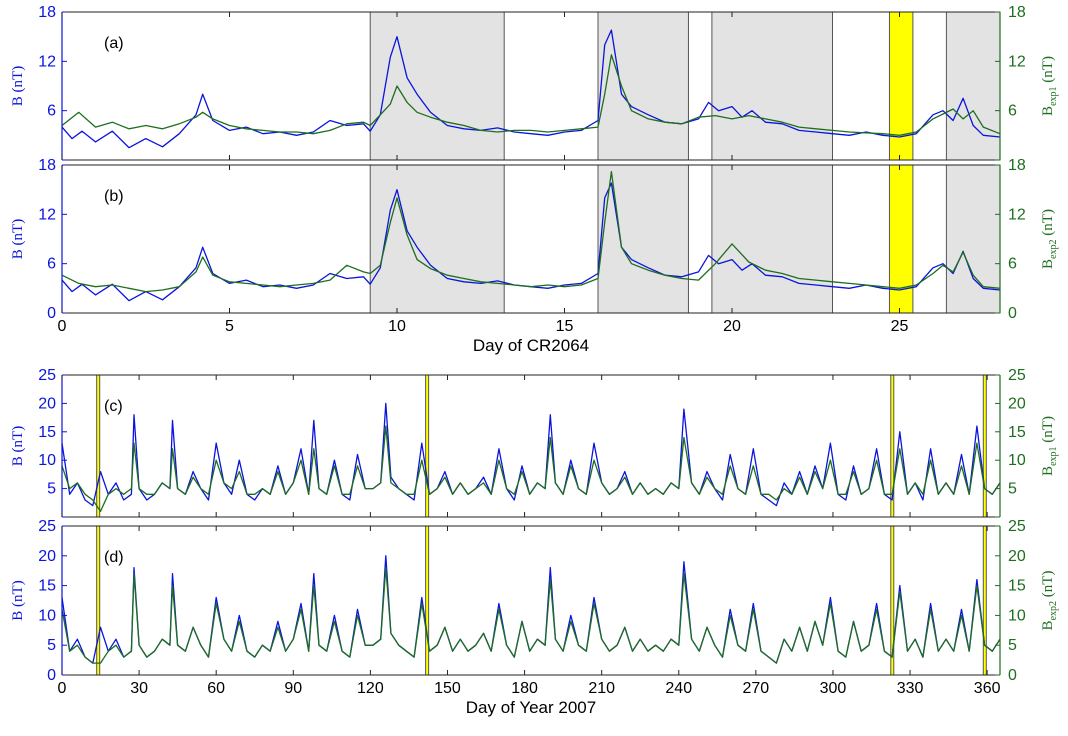 The image size is (1068, 736). I want to click on panel-label: (a), so click(114, 43).